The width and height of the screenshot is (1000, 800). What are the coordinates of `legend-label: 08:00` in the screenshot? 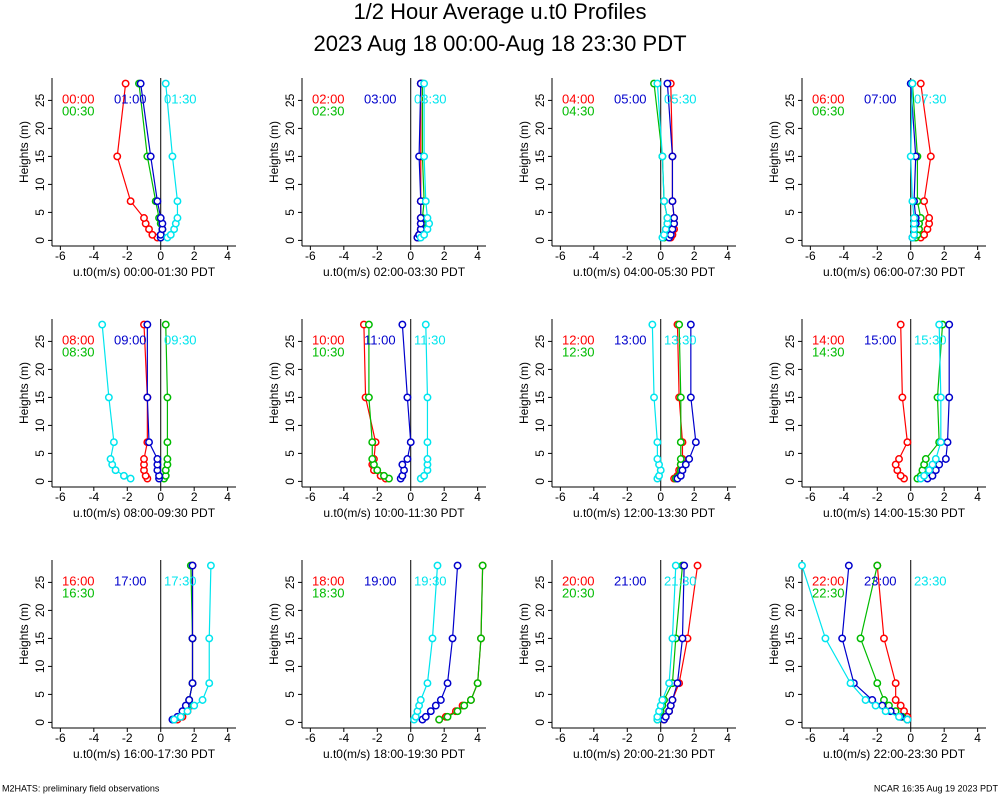 It's located at (78, 339).